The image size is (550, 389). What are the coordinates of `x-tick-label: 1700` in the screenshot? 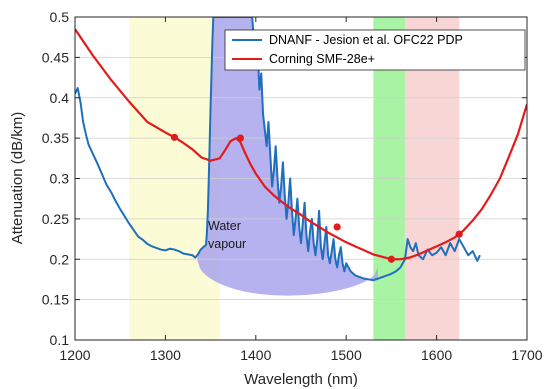 It's located at (526, 355).